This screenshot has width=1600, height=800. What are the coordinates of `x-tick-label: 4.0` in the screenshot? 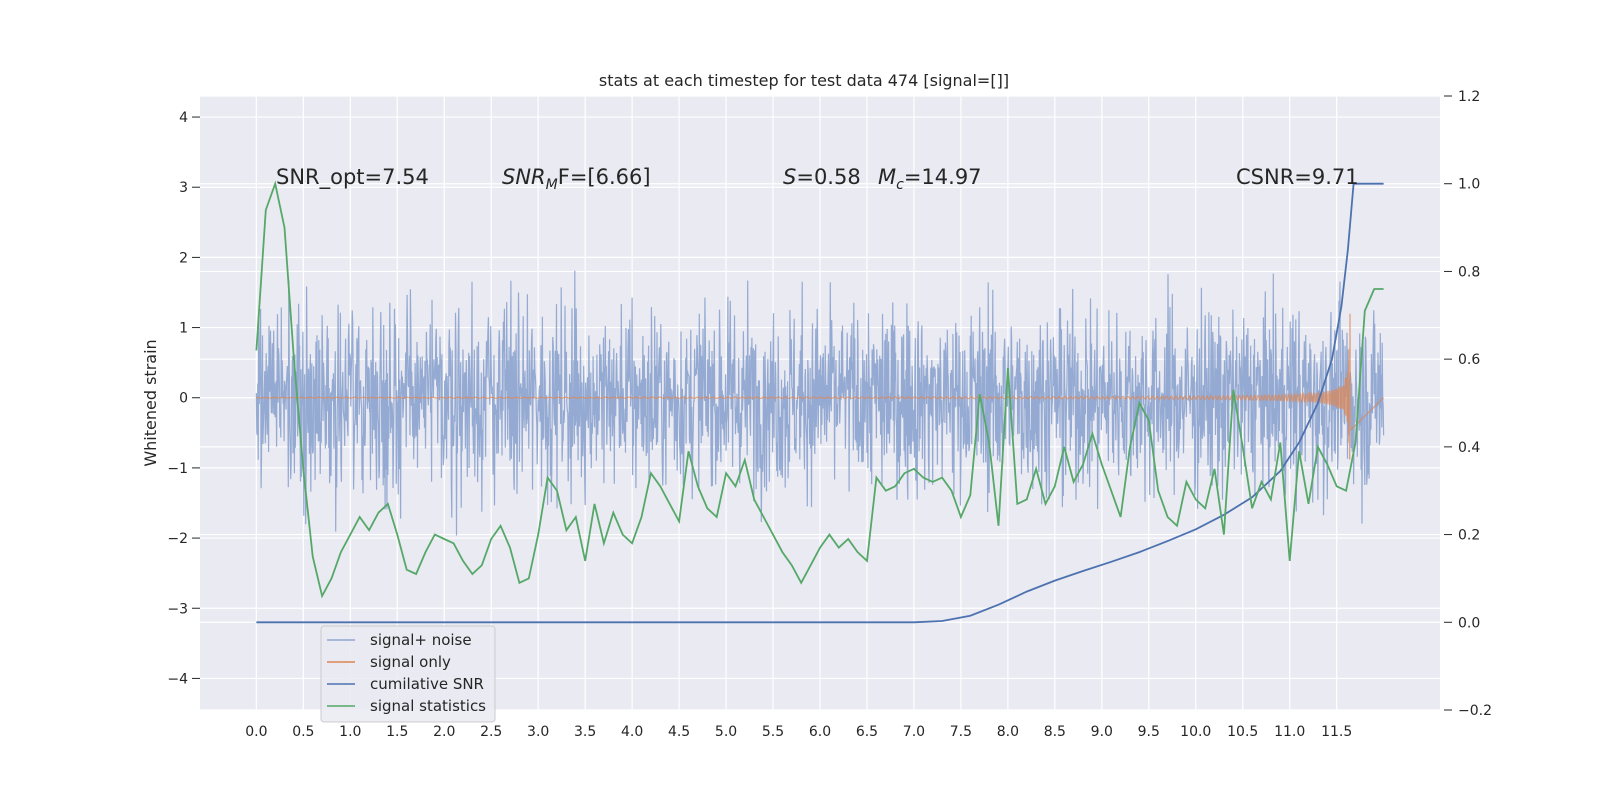 It's located at (632, 732).